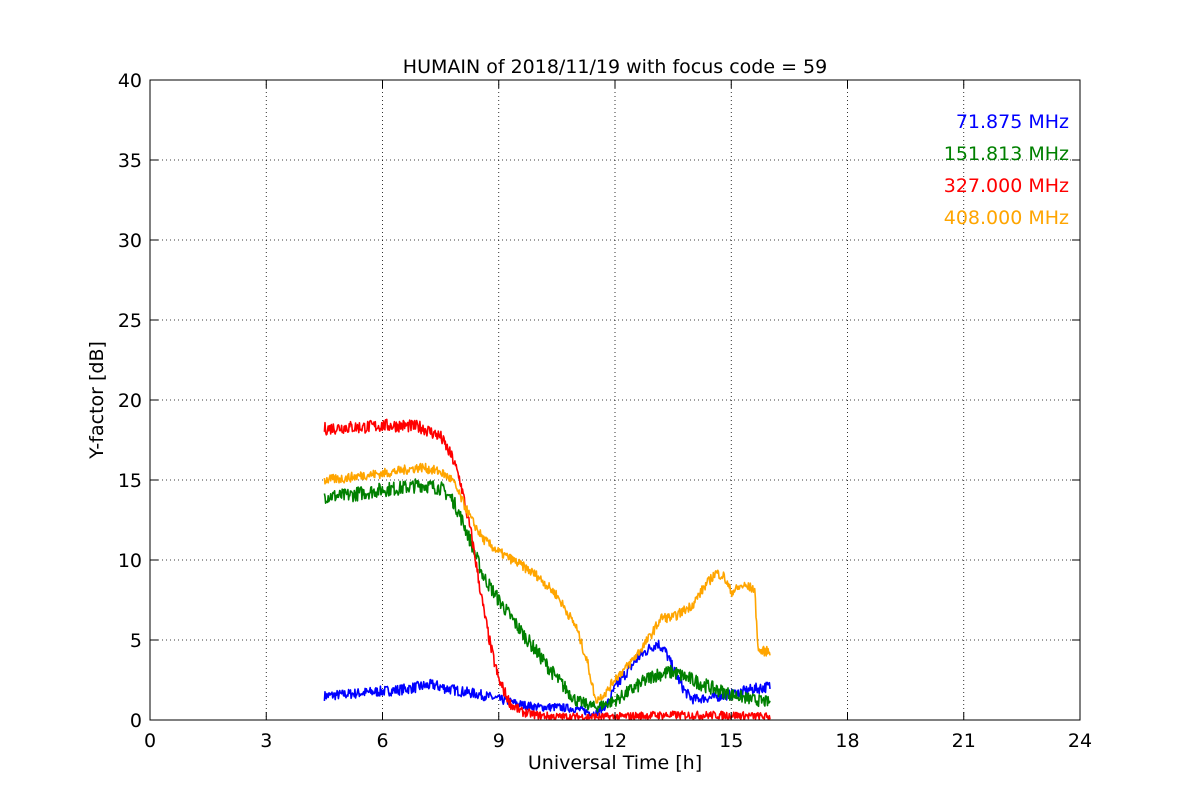  What do you see at coordinates (266, 741) in the screenshot?
I see `x-tick-label: 3` at bounding box center [266, 741].